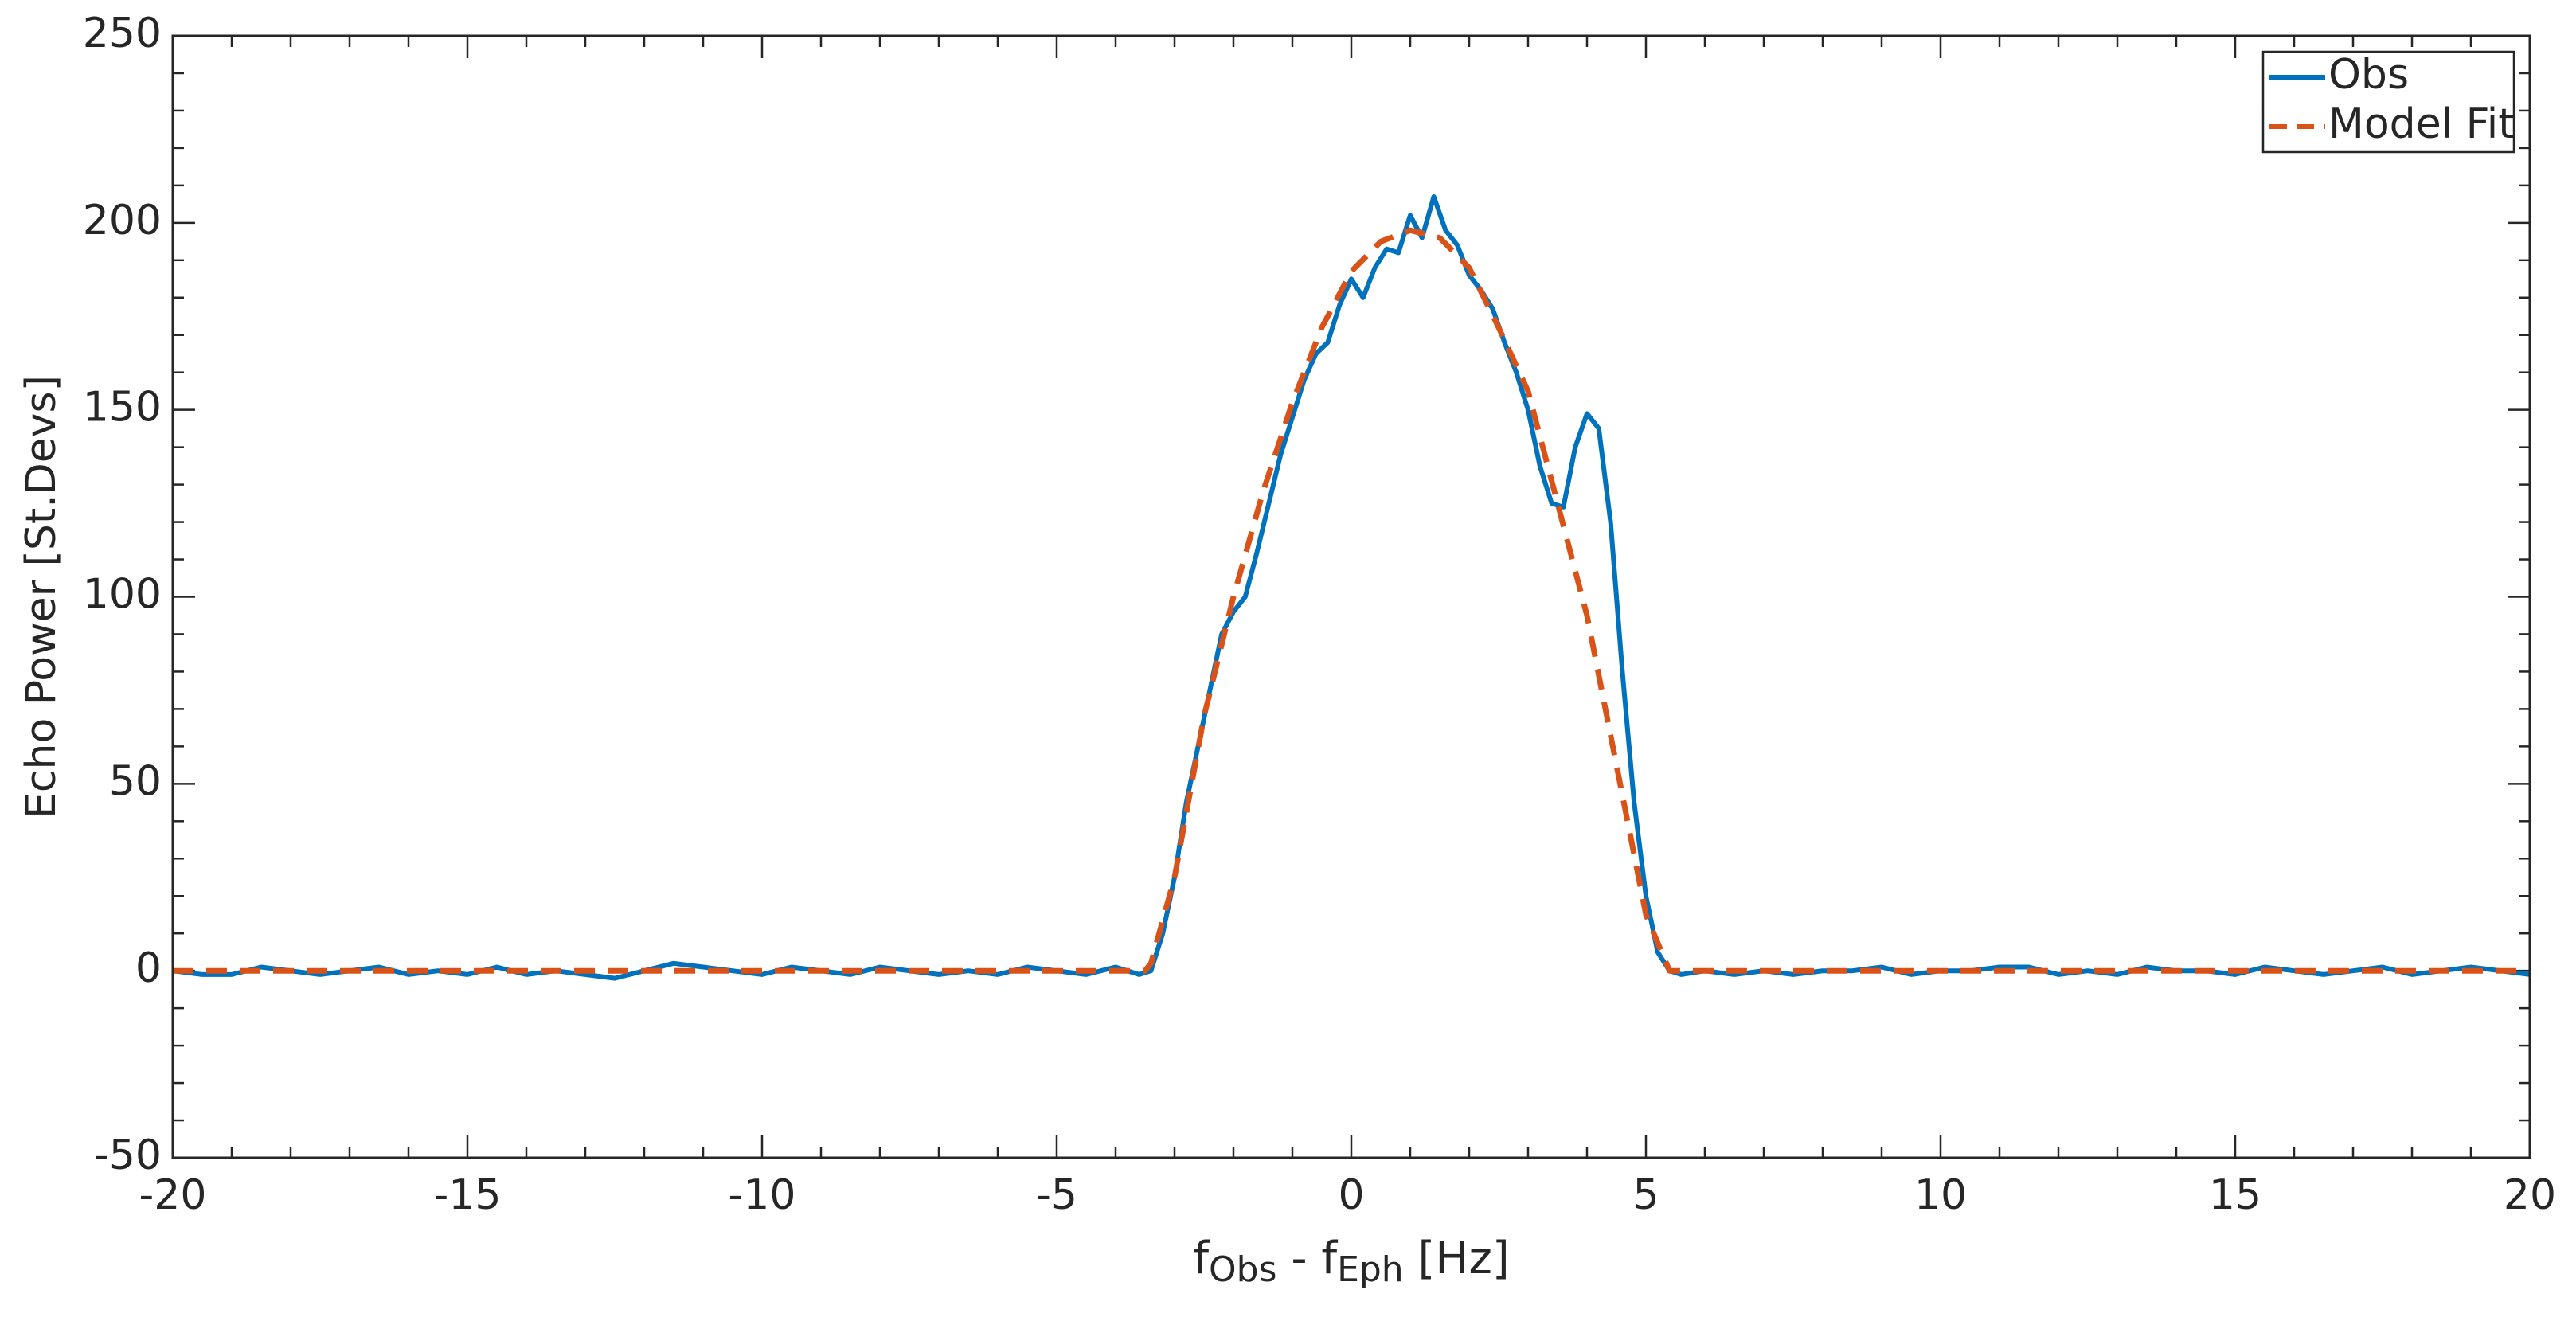  Describe the element at coordinates (1308, 1258) in the screenshot. I see `x-axis-label-part: - f` at that location.